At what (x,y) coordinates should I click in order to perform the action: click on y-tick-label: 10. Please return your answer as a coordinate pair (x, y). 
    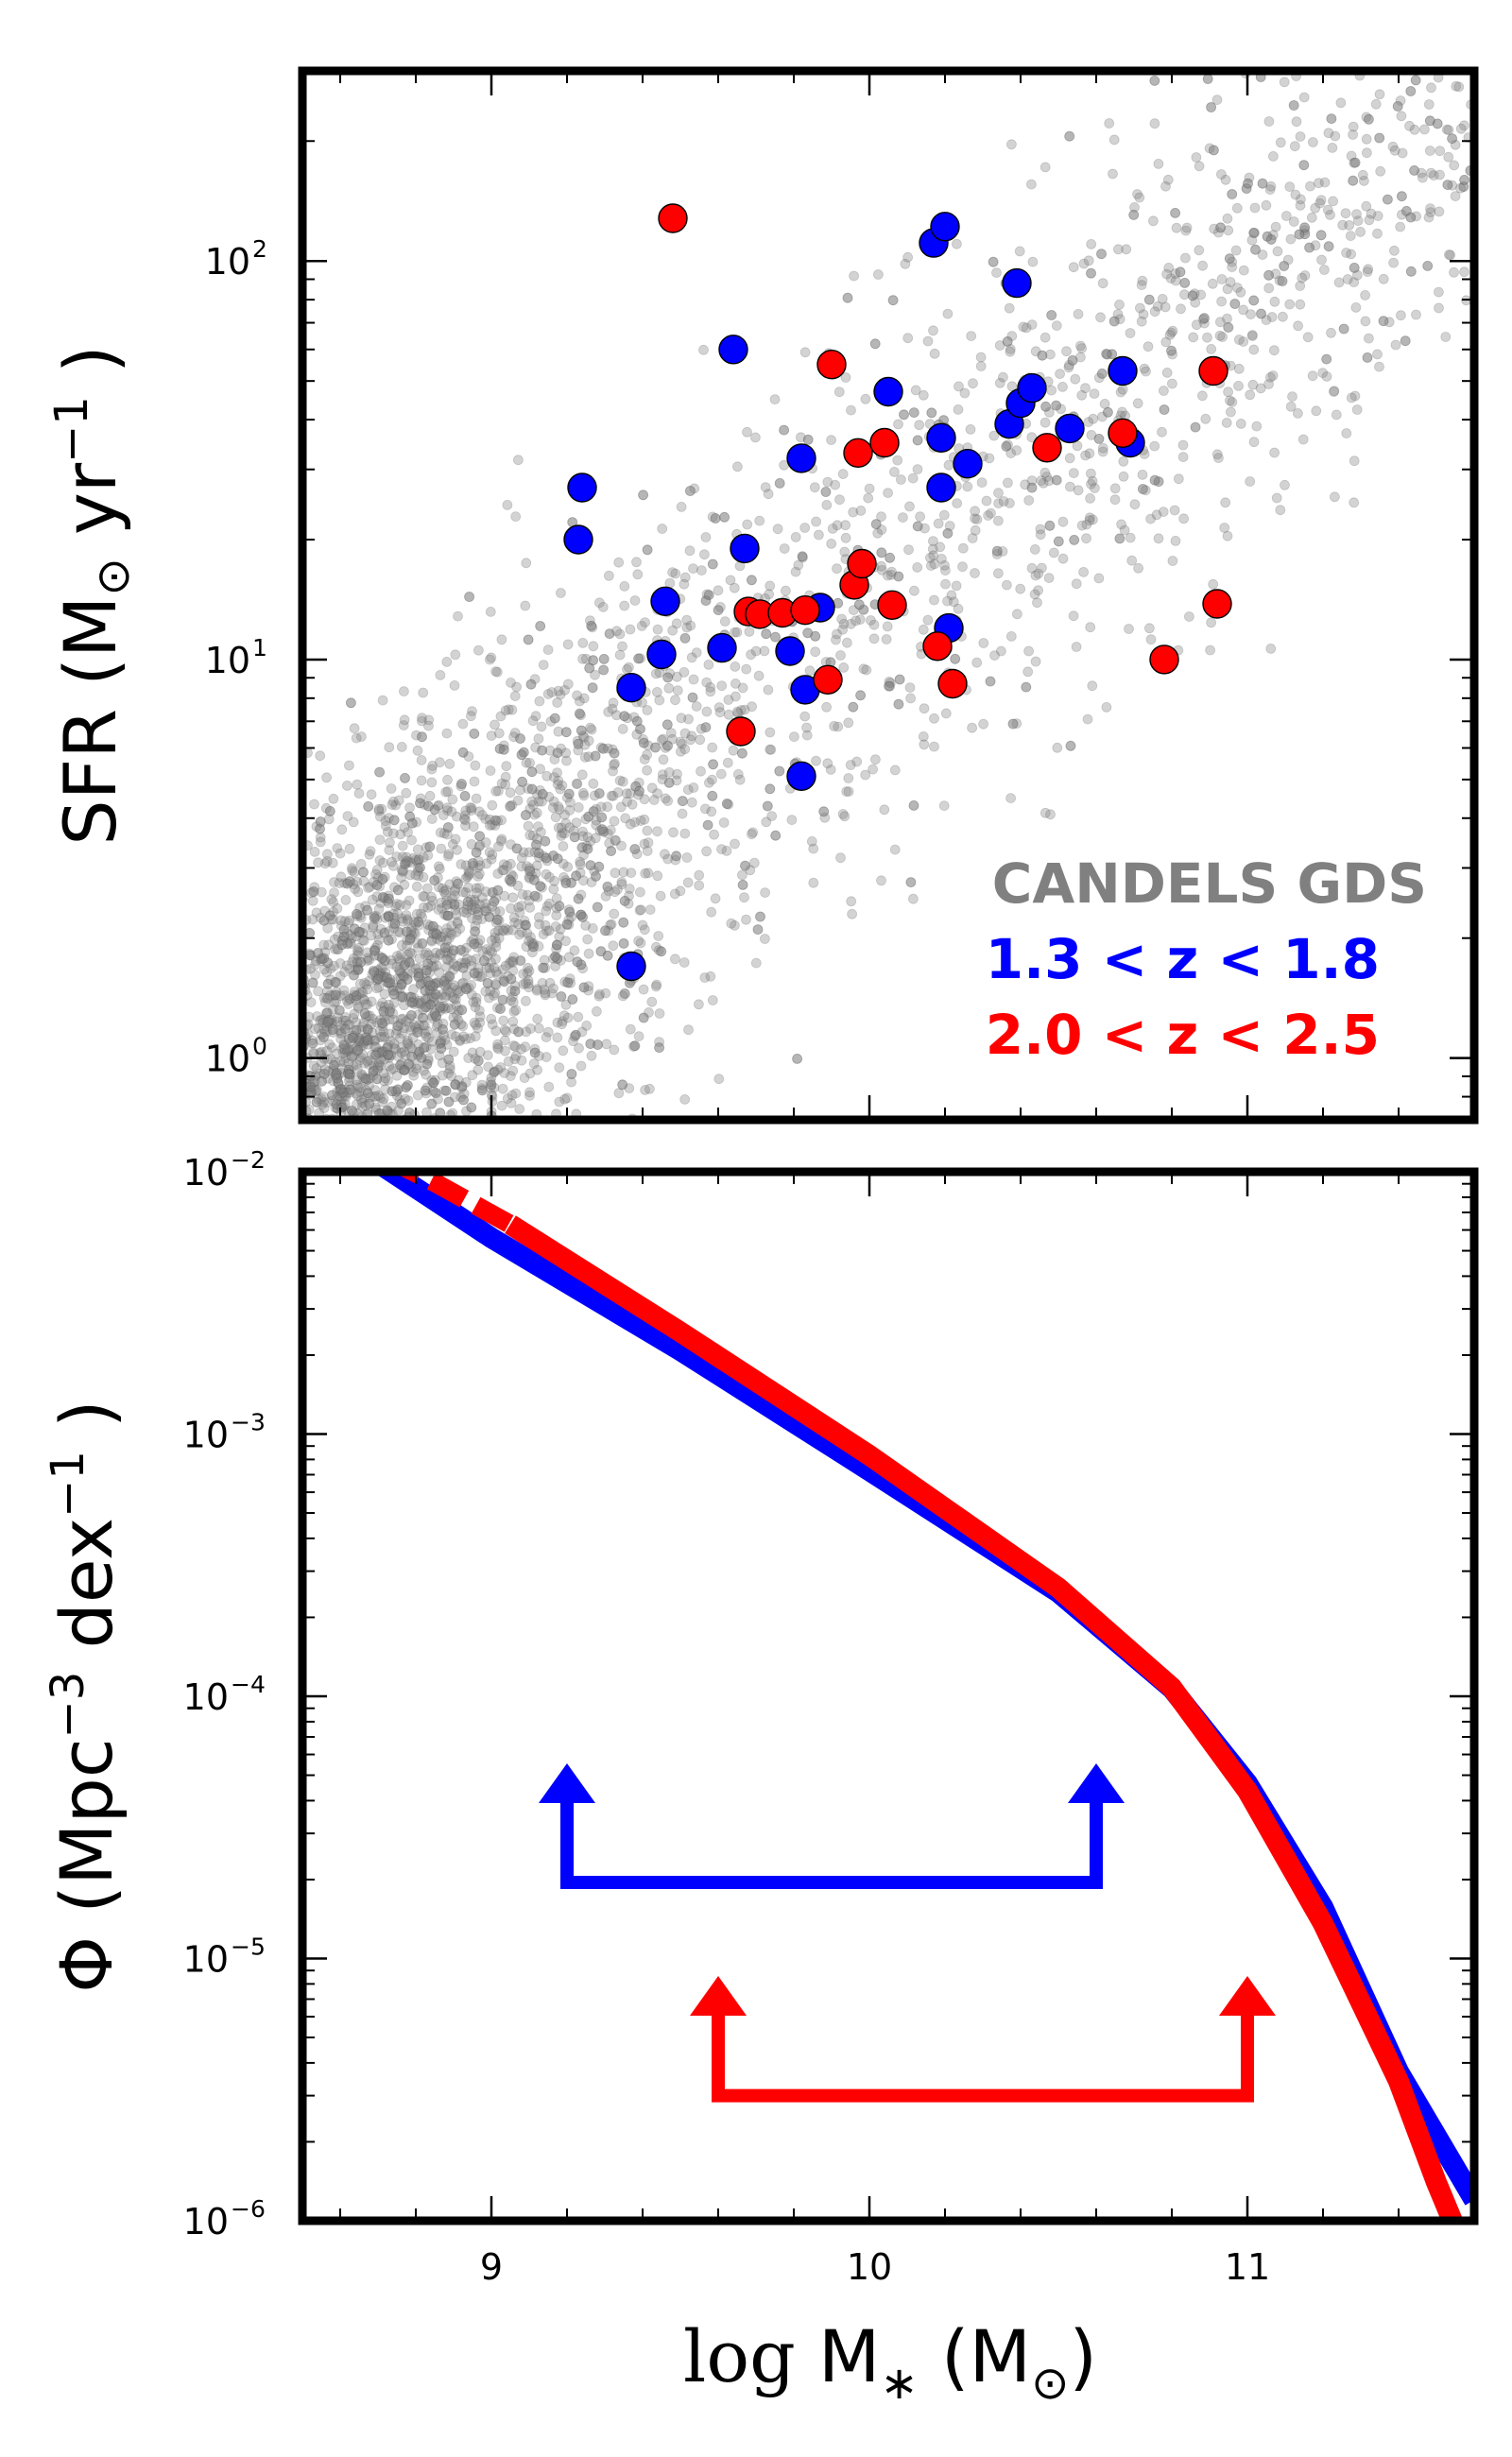
    Looking at the image, I should click on (206, 1960).